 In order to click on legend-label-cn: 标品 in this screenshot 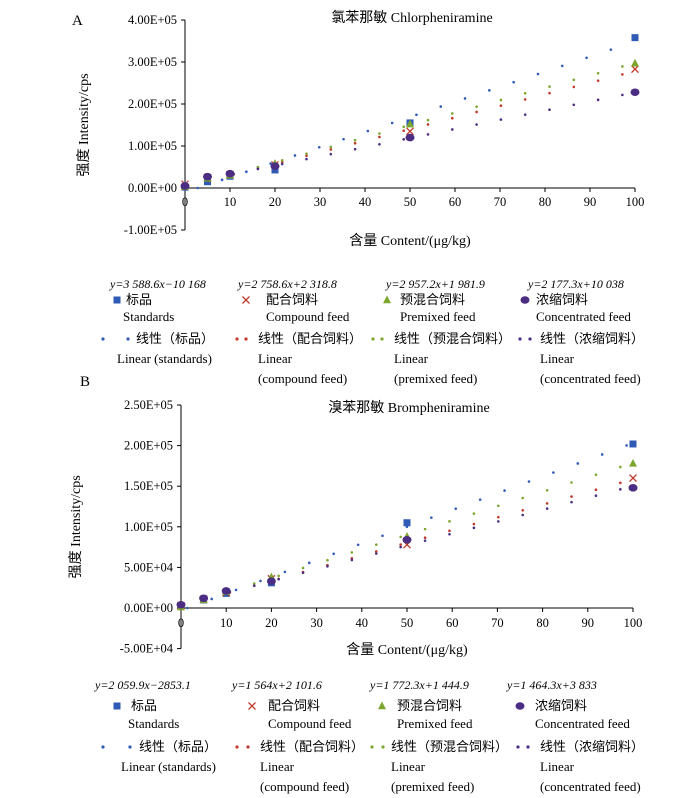, I will do `click(144, 705)`.